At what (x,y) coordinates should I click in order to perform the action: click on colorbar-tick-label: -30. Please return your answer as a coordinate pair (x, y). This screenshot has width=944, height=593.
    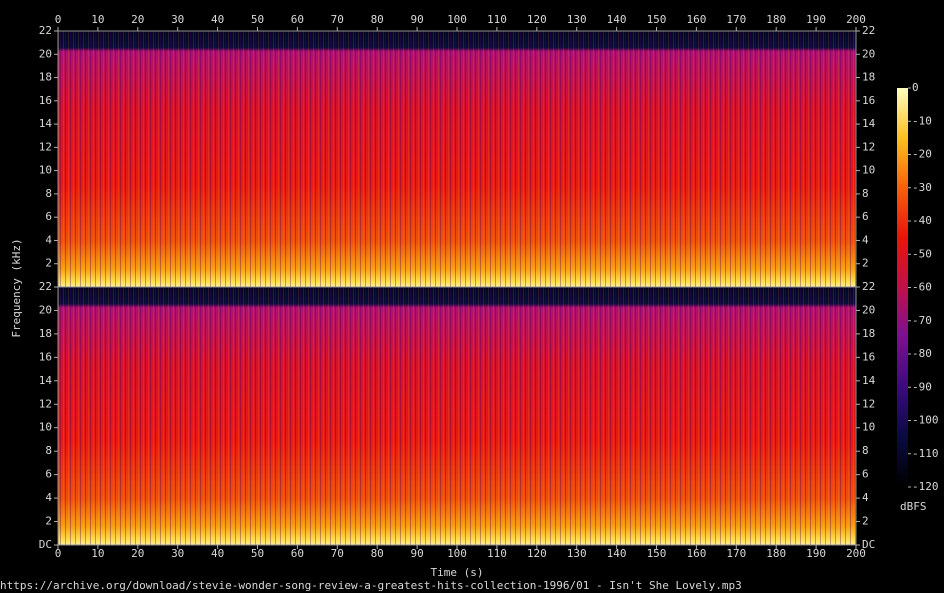
    Looking at the image, I should click on (922, 187).